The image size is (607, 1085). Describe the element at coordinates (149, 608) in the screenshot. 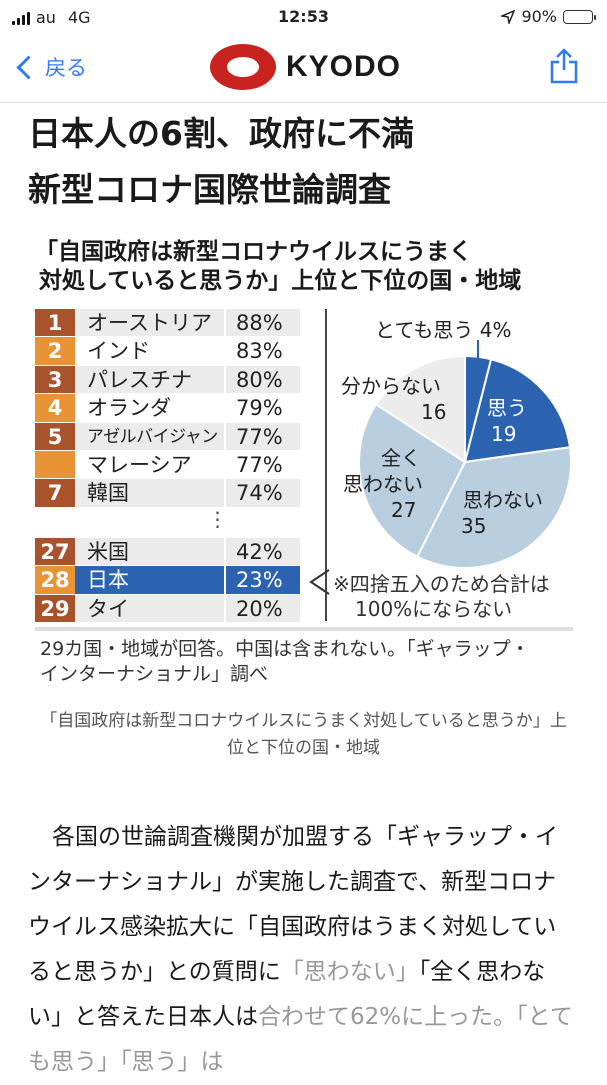

I see `country-cell: タイ` at that location.